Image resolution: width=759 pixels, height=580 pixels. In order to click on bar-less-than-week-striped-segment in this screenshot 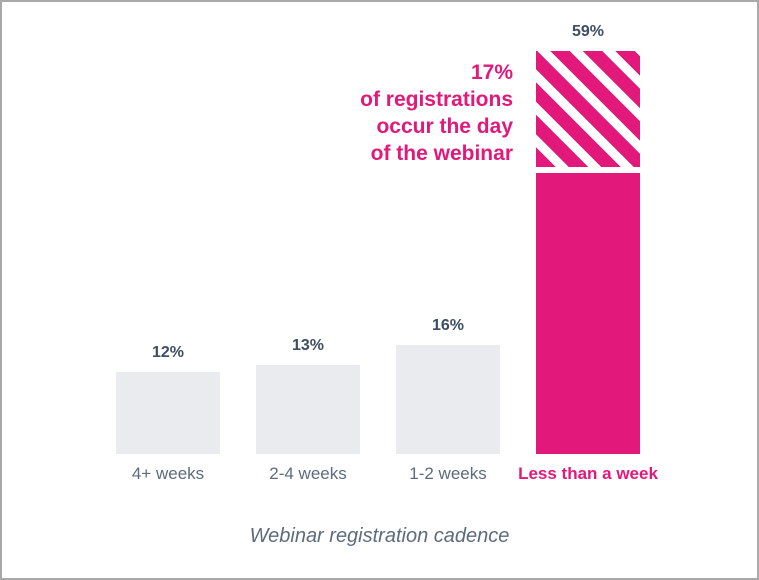, I will do `click(588, 109)`.